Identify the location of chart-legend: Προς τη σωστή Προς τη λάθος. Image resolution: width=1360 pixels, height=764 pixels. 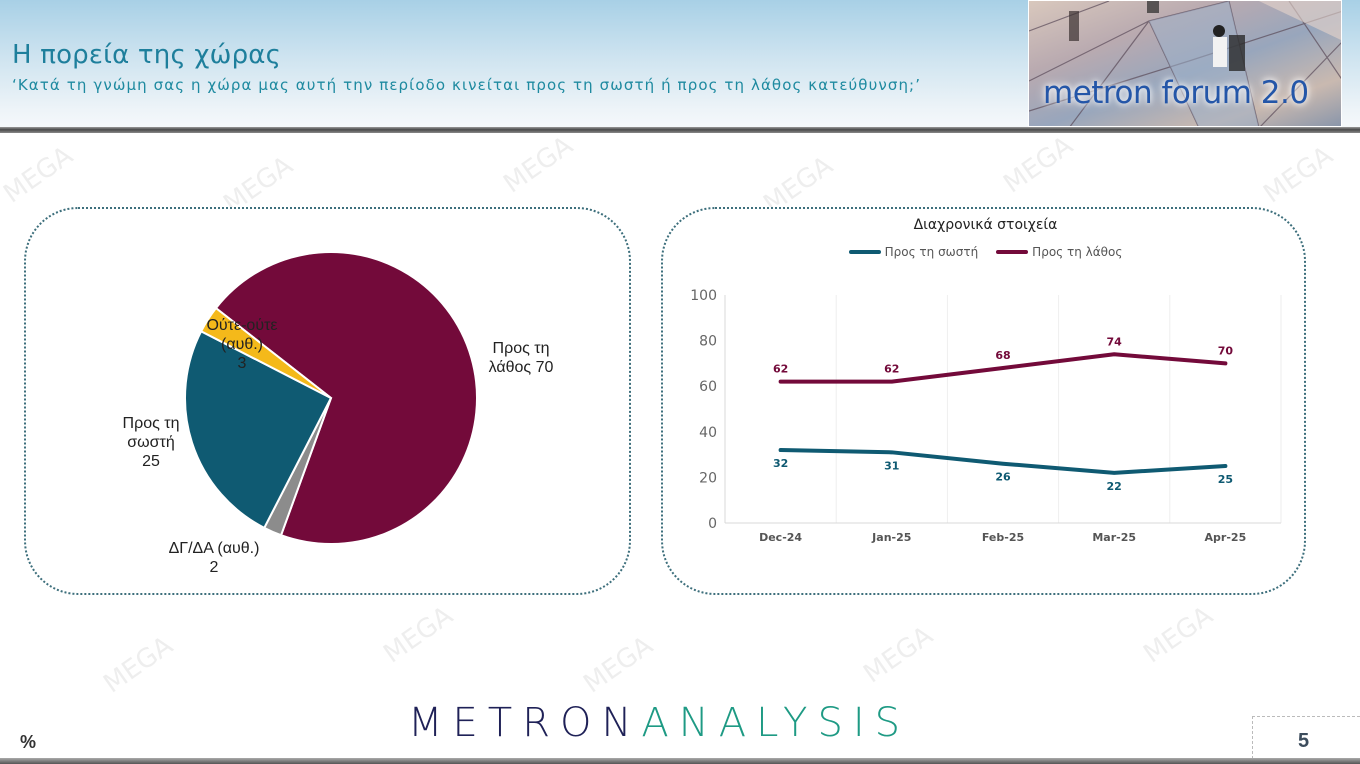
(985, 252).